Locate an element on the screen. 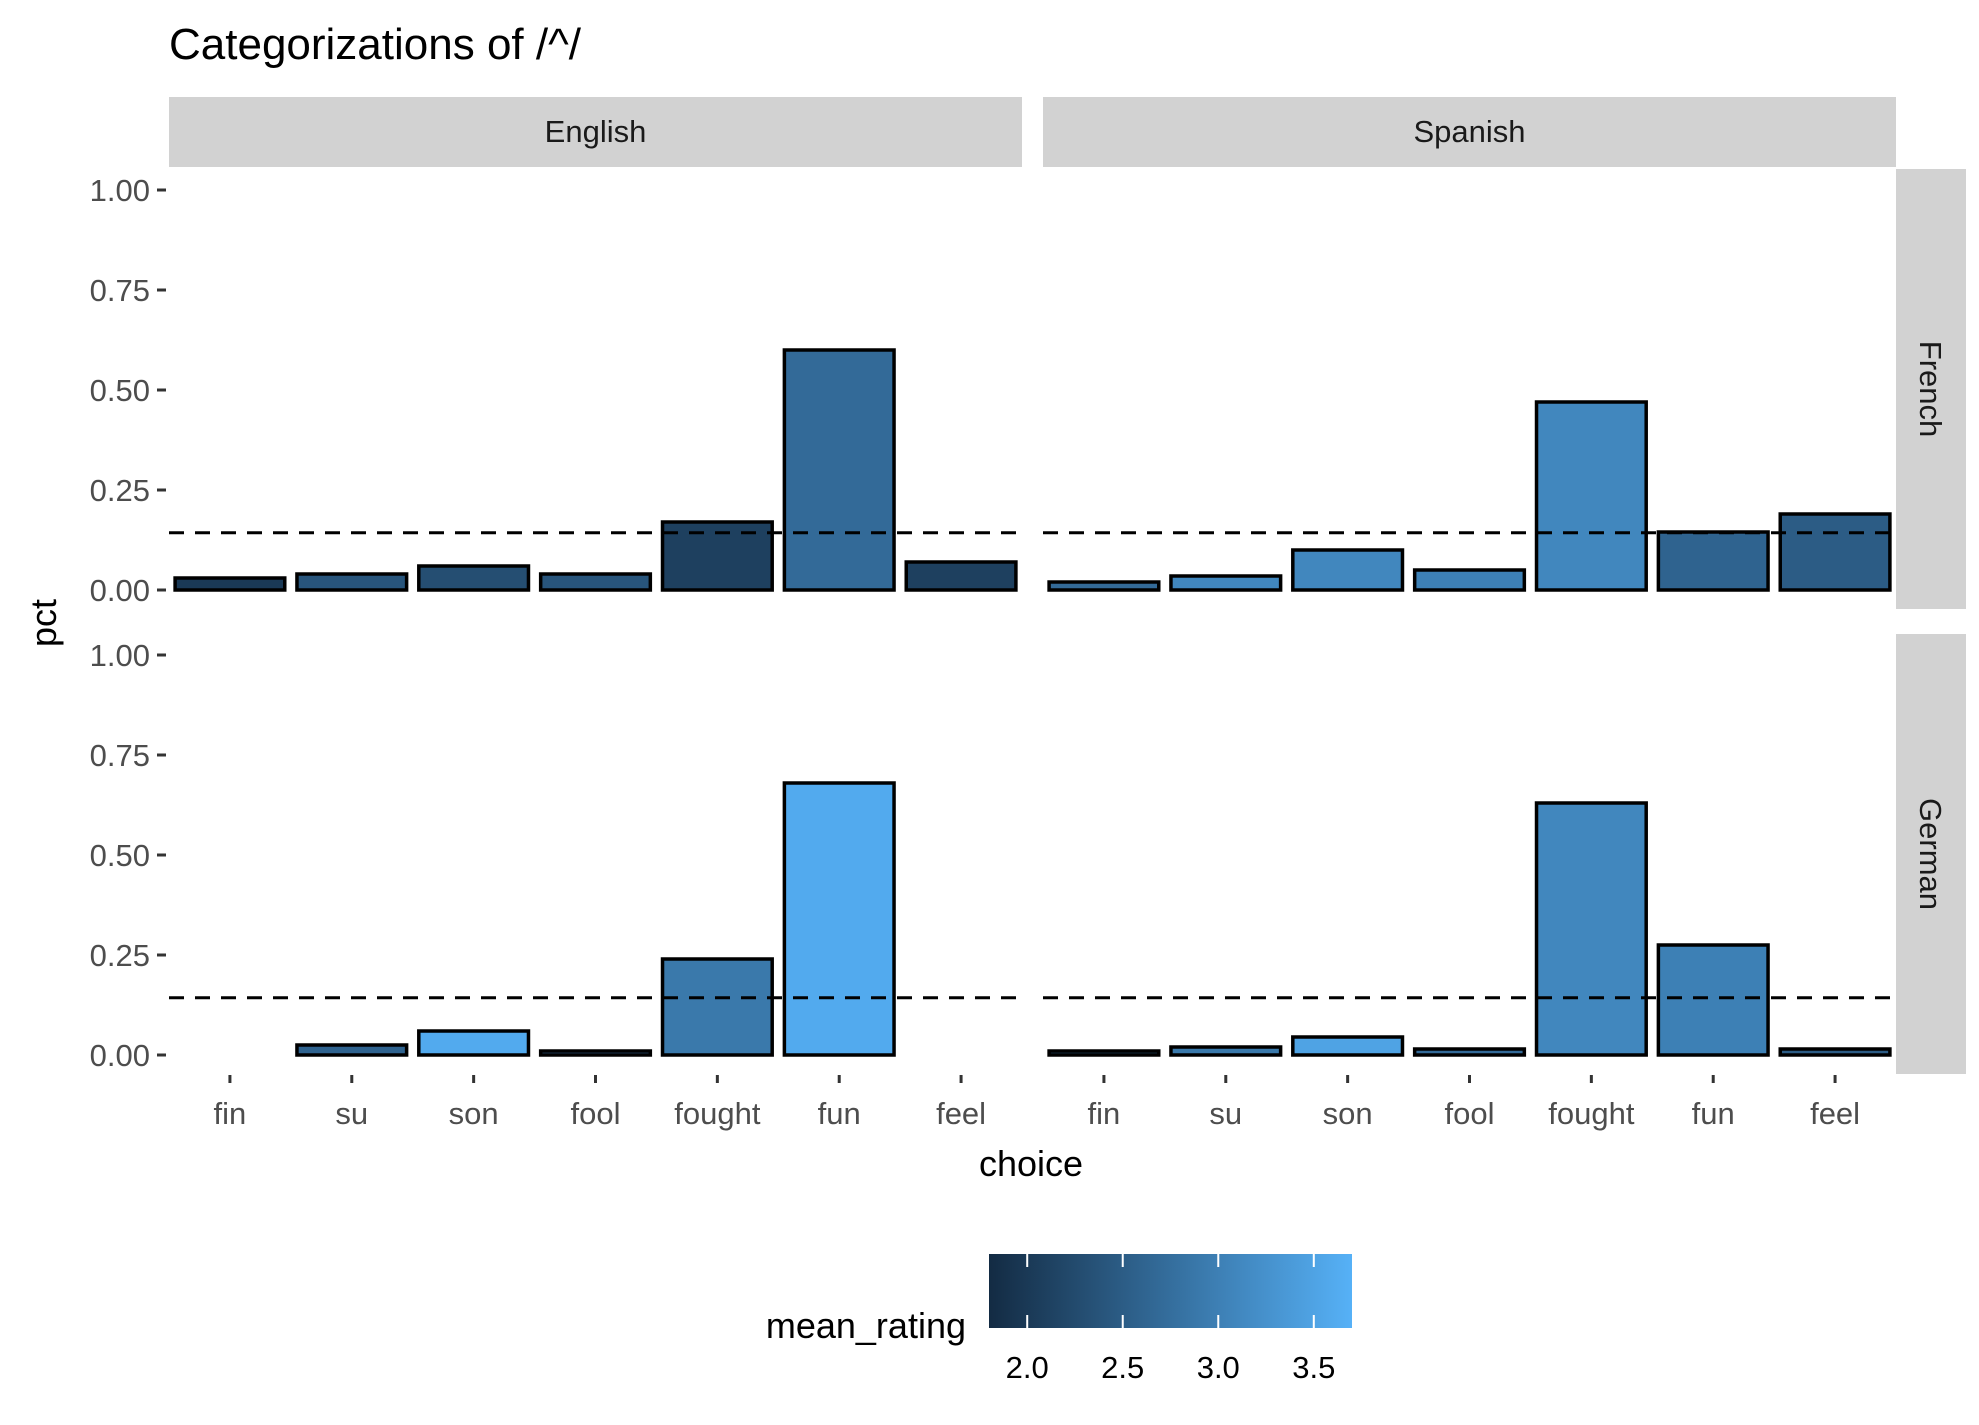  legend-title: mean_rating is located at coordinates (866, 1325).